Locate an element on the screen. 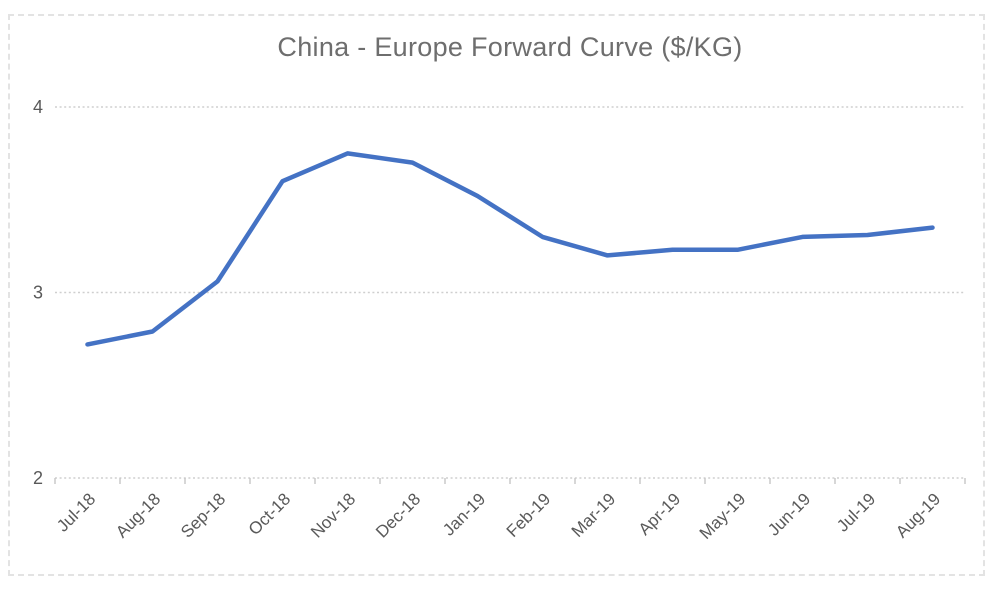 This screenshot has width=1000, height=590. chart-title: China - Europe Forward Curve ($/KG) is located at coordinates (510, 47).